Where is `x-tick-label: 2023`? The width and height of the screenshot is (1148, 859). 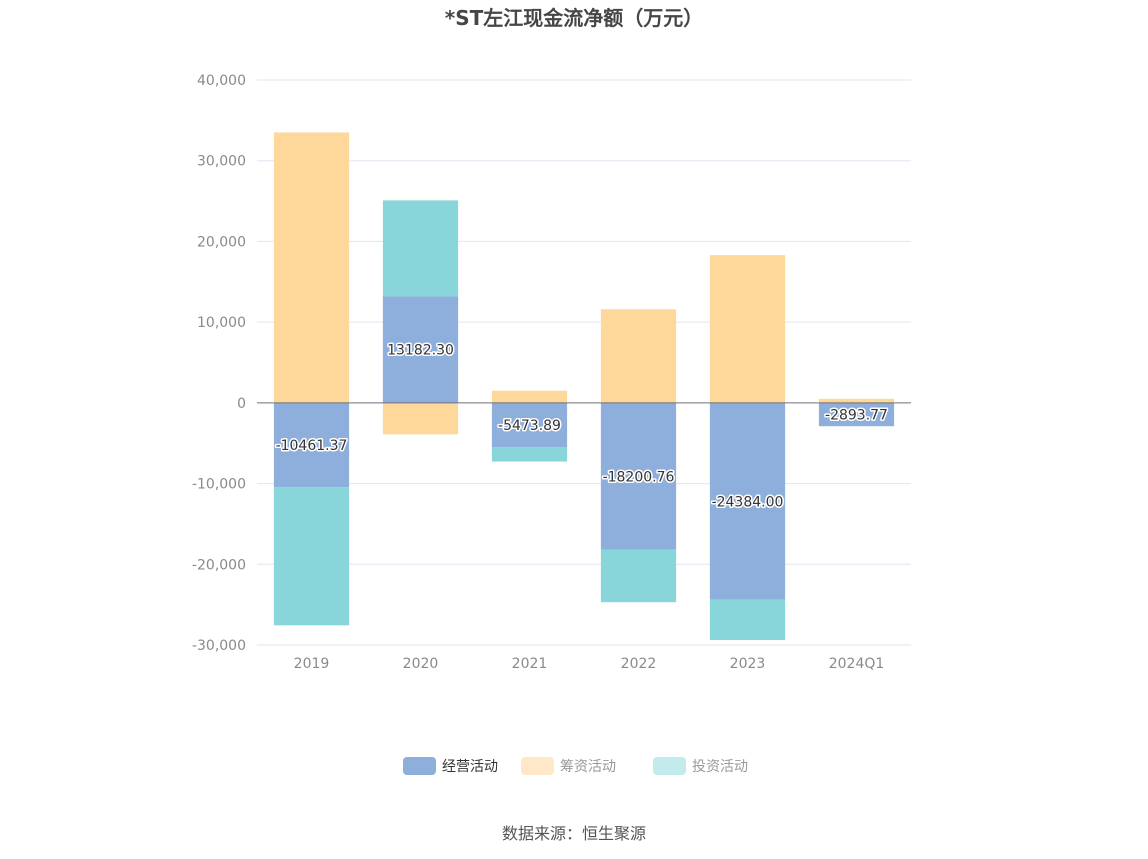
x-tick-label: 2023 is located at coordinates (748, 664).